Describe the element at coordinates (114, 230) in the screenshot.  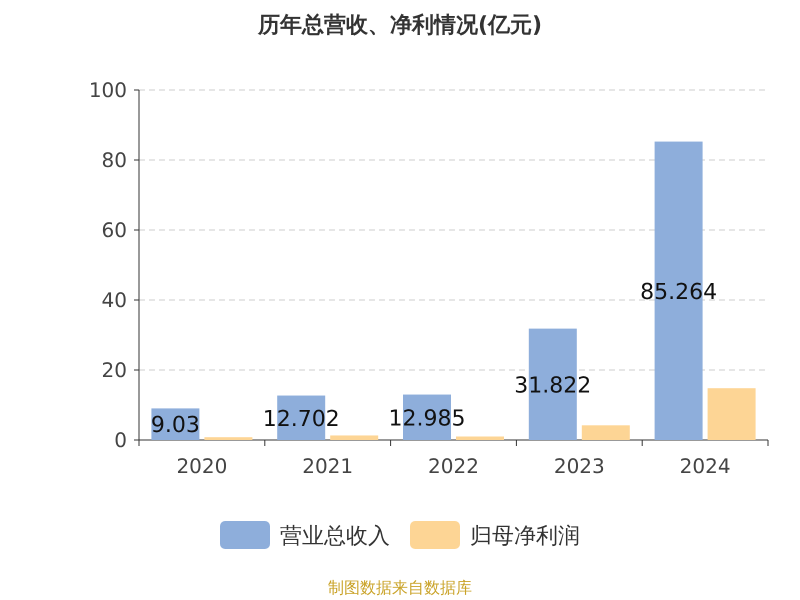
I see `y-tick-label: 60` at that location.